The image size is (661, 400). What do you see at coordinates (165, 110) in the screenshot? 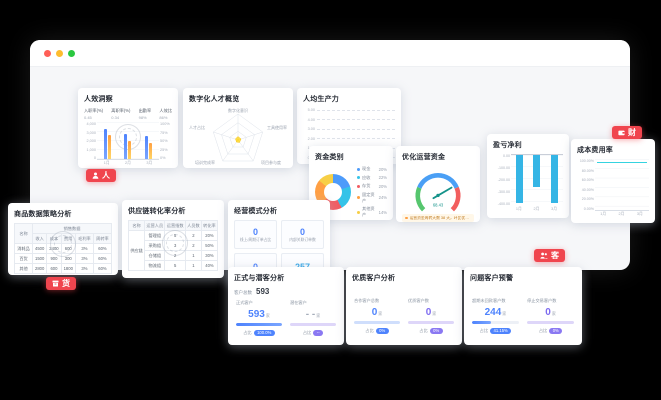
I see `metric-label: 人效比` at bounding box center [165, 110].